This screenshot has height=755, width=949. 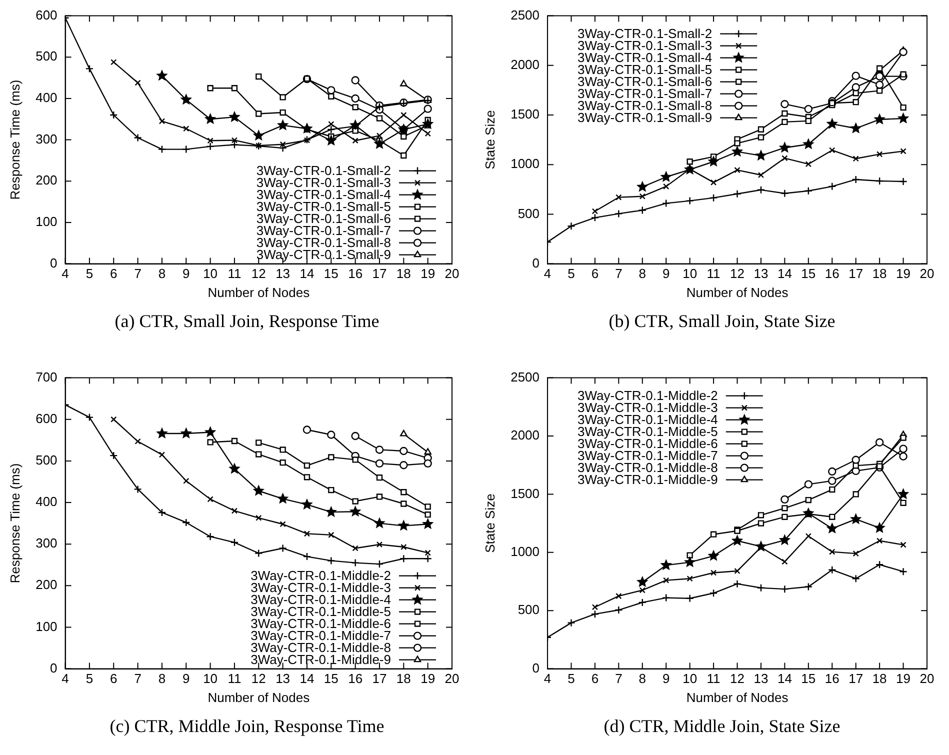 I want to click on text: (d) CTR, Middle Join, State Size, so click(x=722, y=726).